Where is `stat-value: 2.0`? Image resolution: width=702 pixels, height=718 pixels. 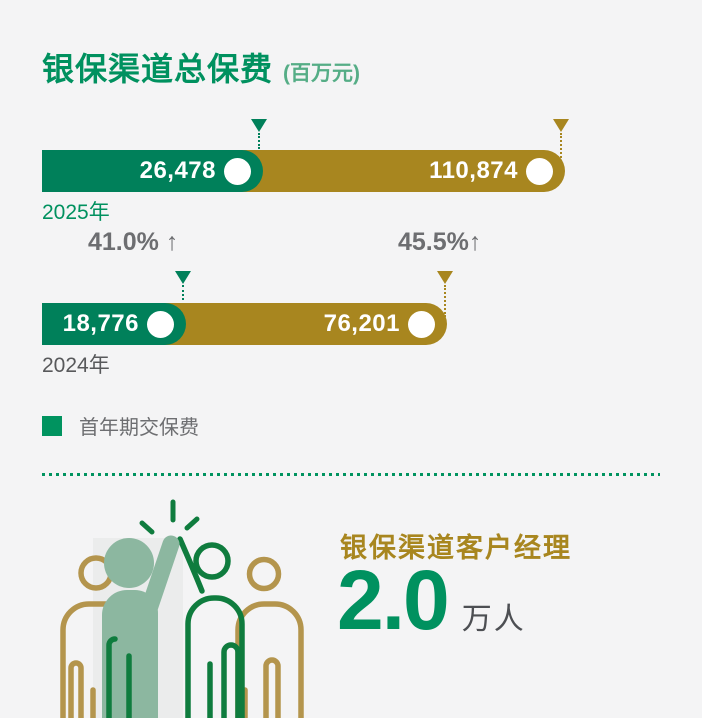 stat-value: 2.0 is located at coordinates (393, 600).